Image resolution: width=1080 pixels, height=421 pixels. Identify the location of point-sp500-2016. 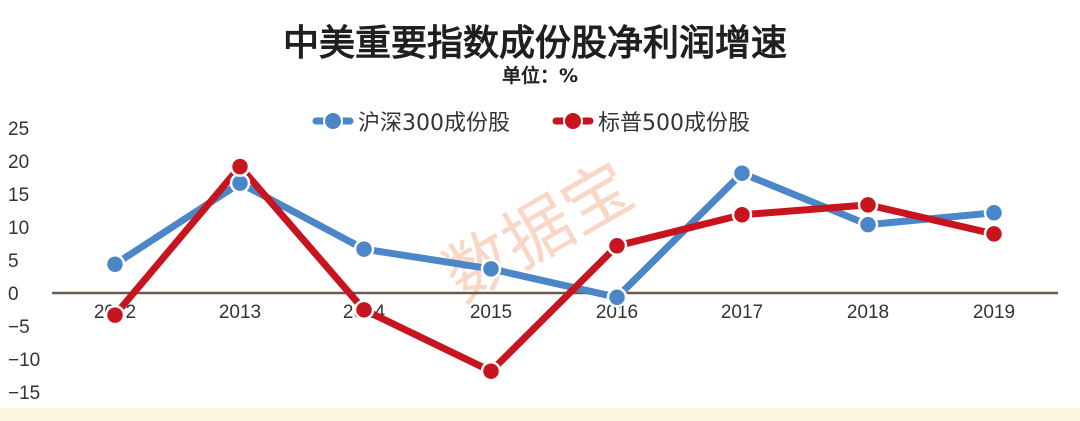
(617, 246).